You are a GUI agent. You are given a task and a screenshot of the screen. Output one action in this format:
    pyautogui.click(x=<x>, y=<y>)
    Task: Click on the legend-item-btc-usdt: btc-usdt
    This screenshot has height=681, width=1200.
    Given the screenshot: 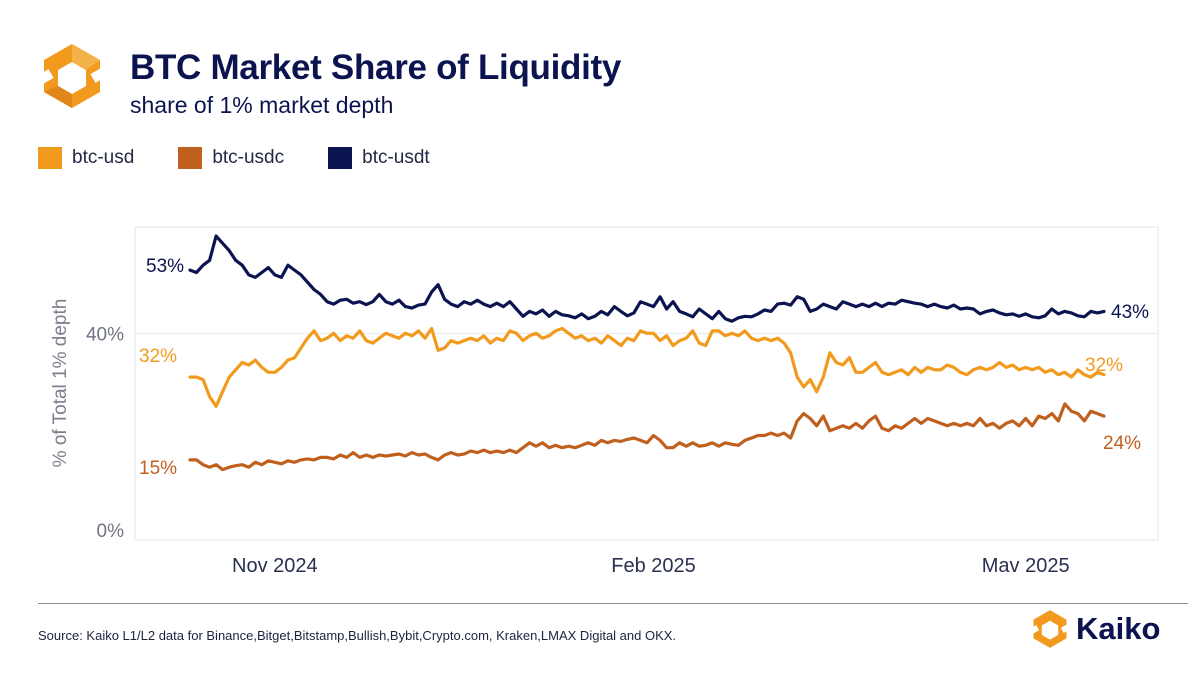 What is the action you would take?
    pyautogui.click(x=379, y=158)
    